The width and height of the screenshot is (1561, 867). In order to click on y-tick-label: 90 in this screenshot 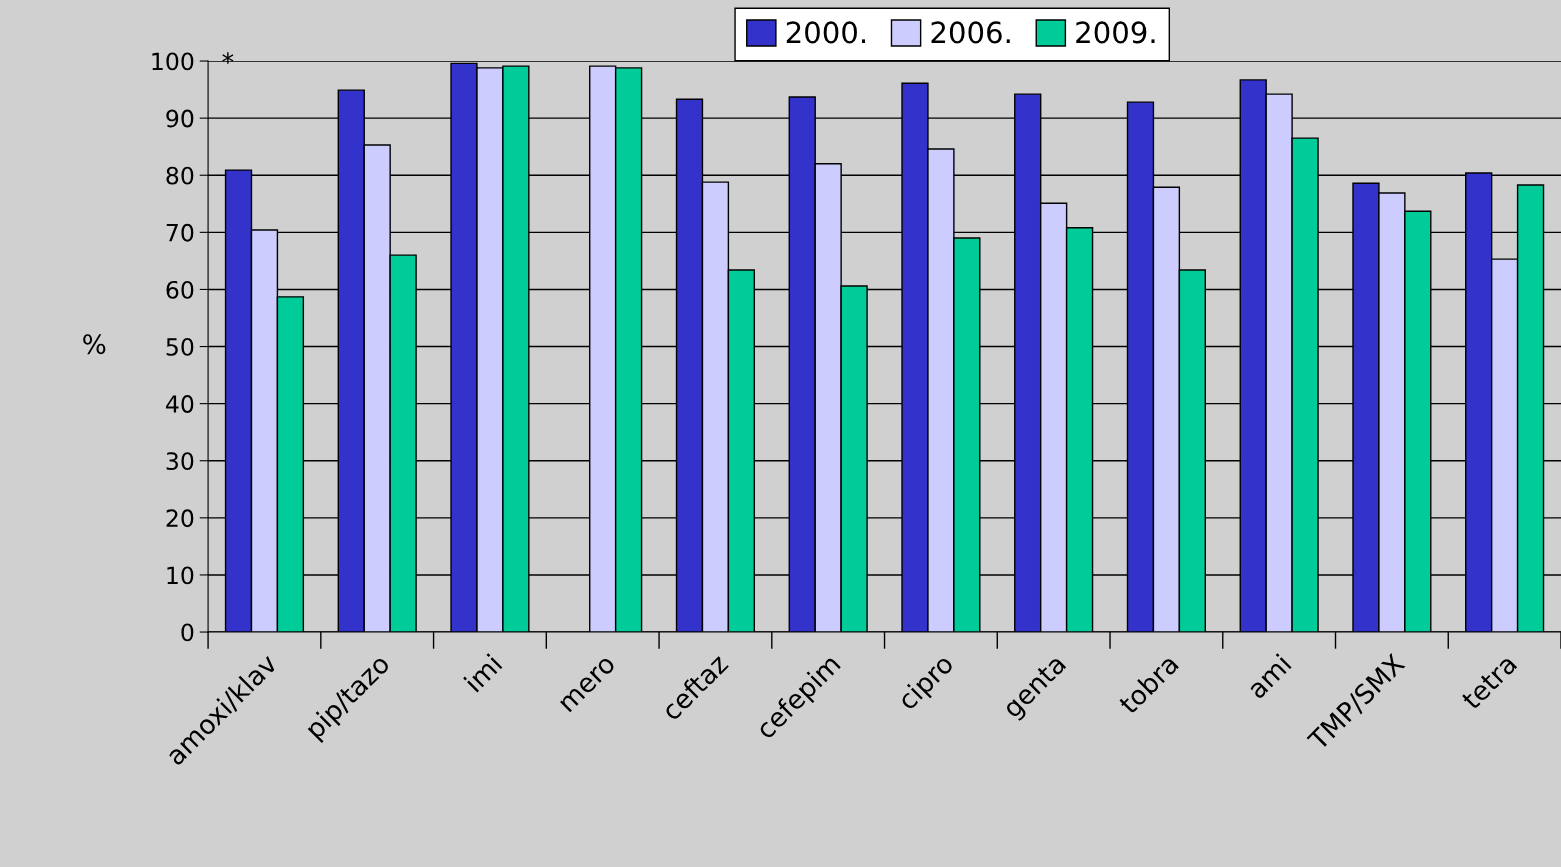, I will do `click(180, 118)`.